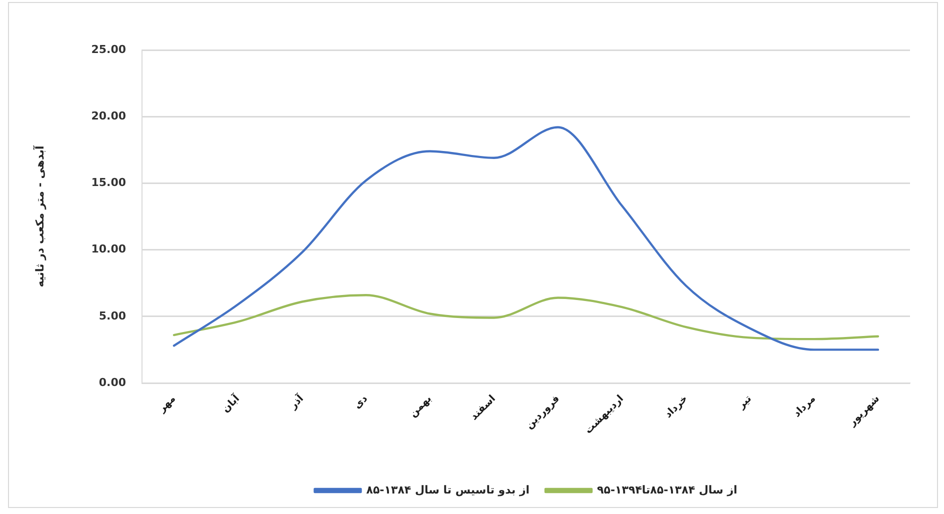 The height and width of the screenshot is (514, 944). I want to click on y-tick-label: 0.00, so click(112, 382).